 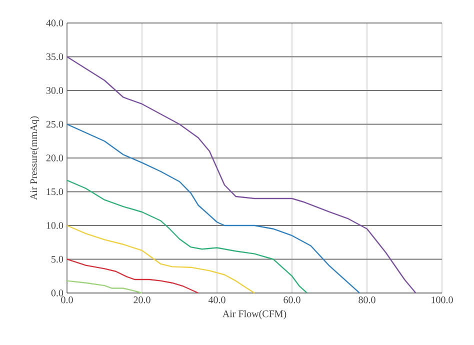 I want to click on x-tick-label: 80.0, so click(x=367, y=300).